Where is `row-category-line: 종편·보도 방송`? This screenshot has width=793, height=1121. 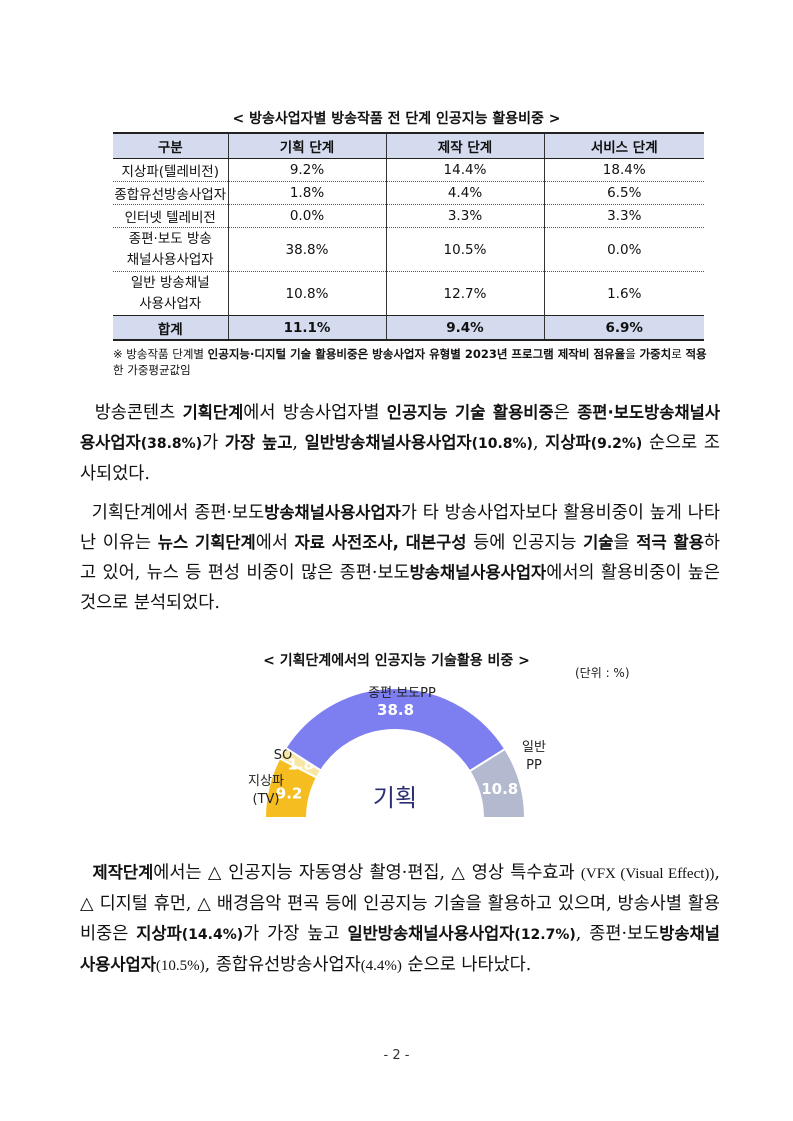 row-category-line: 종편·보도 방송 is located at coordinates (170, 238).